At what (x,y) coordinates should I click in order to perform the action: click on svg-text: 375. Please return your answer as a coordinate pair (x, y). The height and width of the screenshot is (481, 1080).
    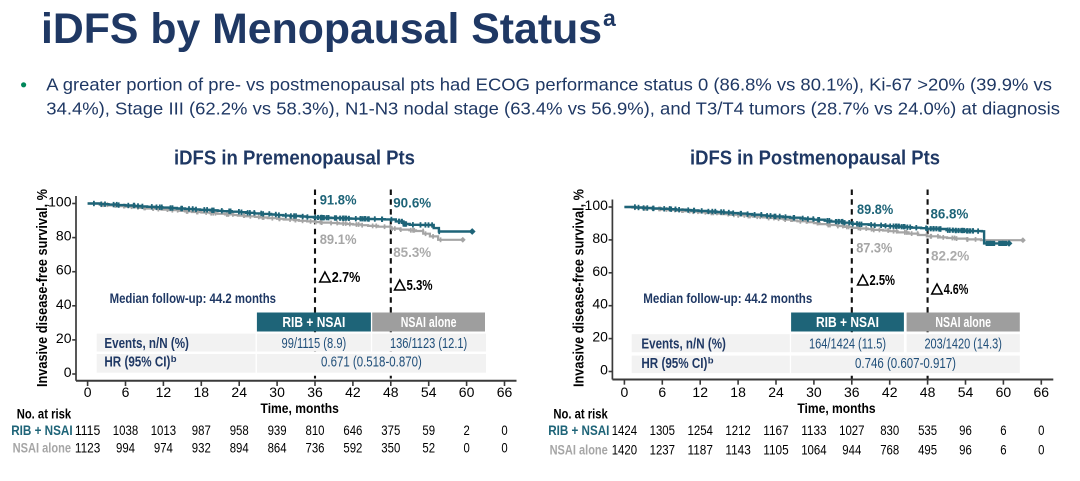
    Looking at the image, I should click on (390, 430).